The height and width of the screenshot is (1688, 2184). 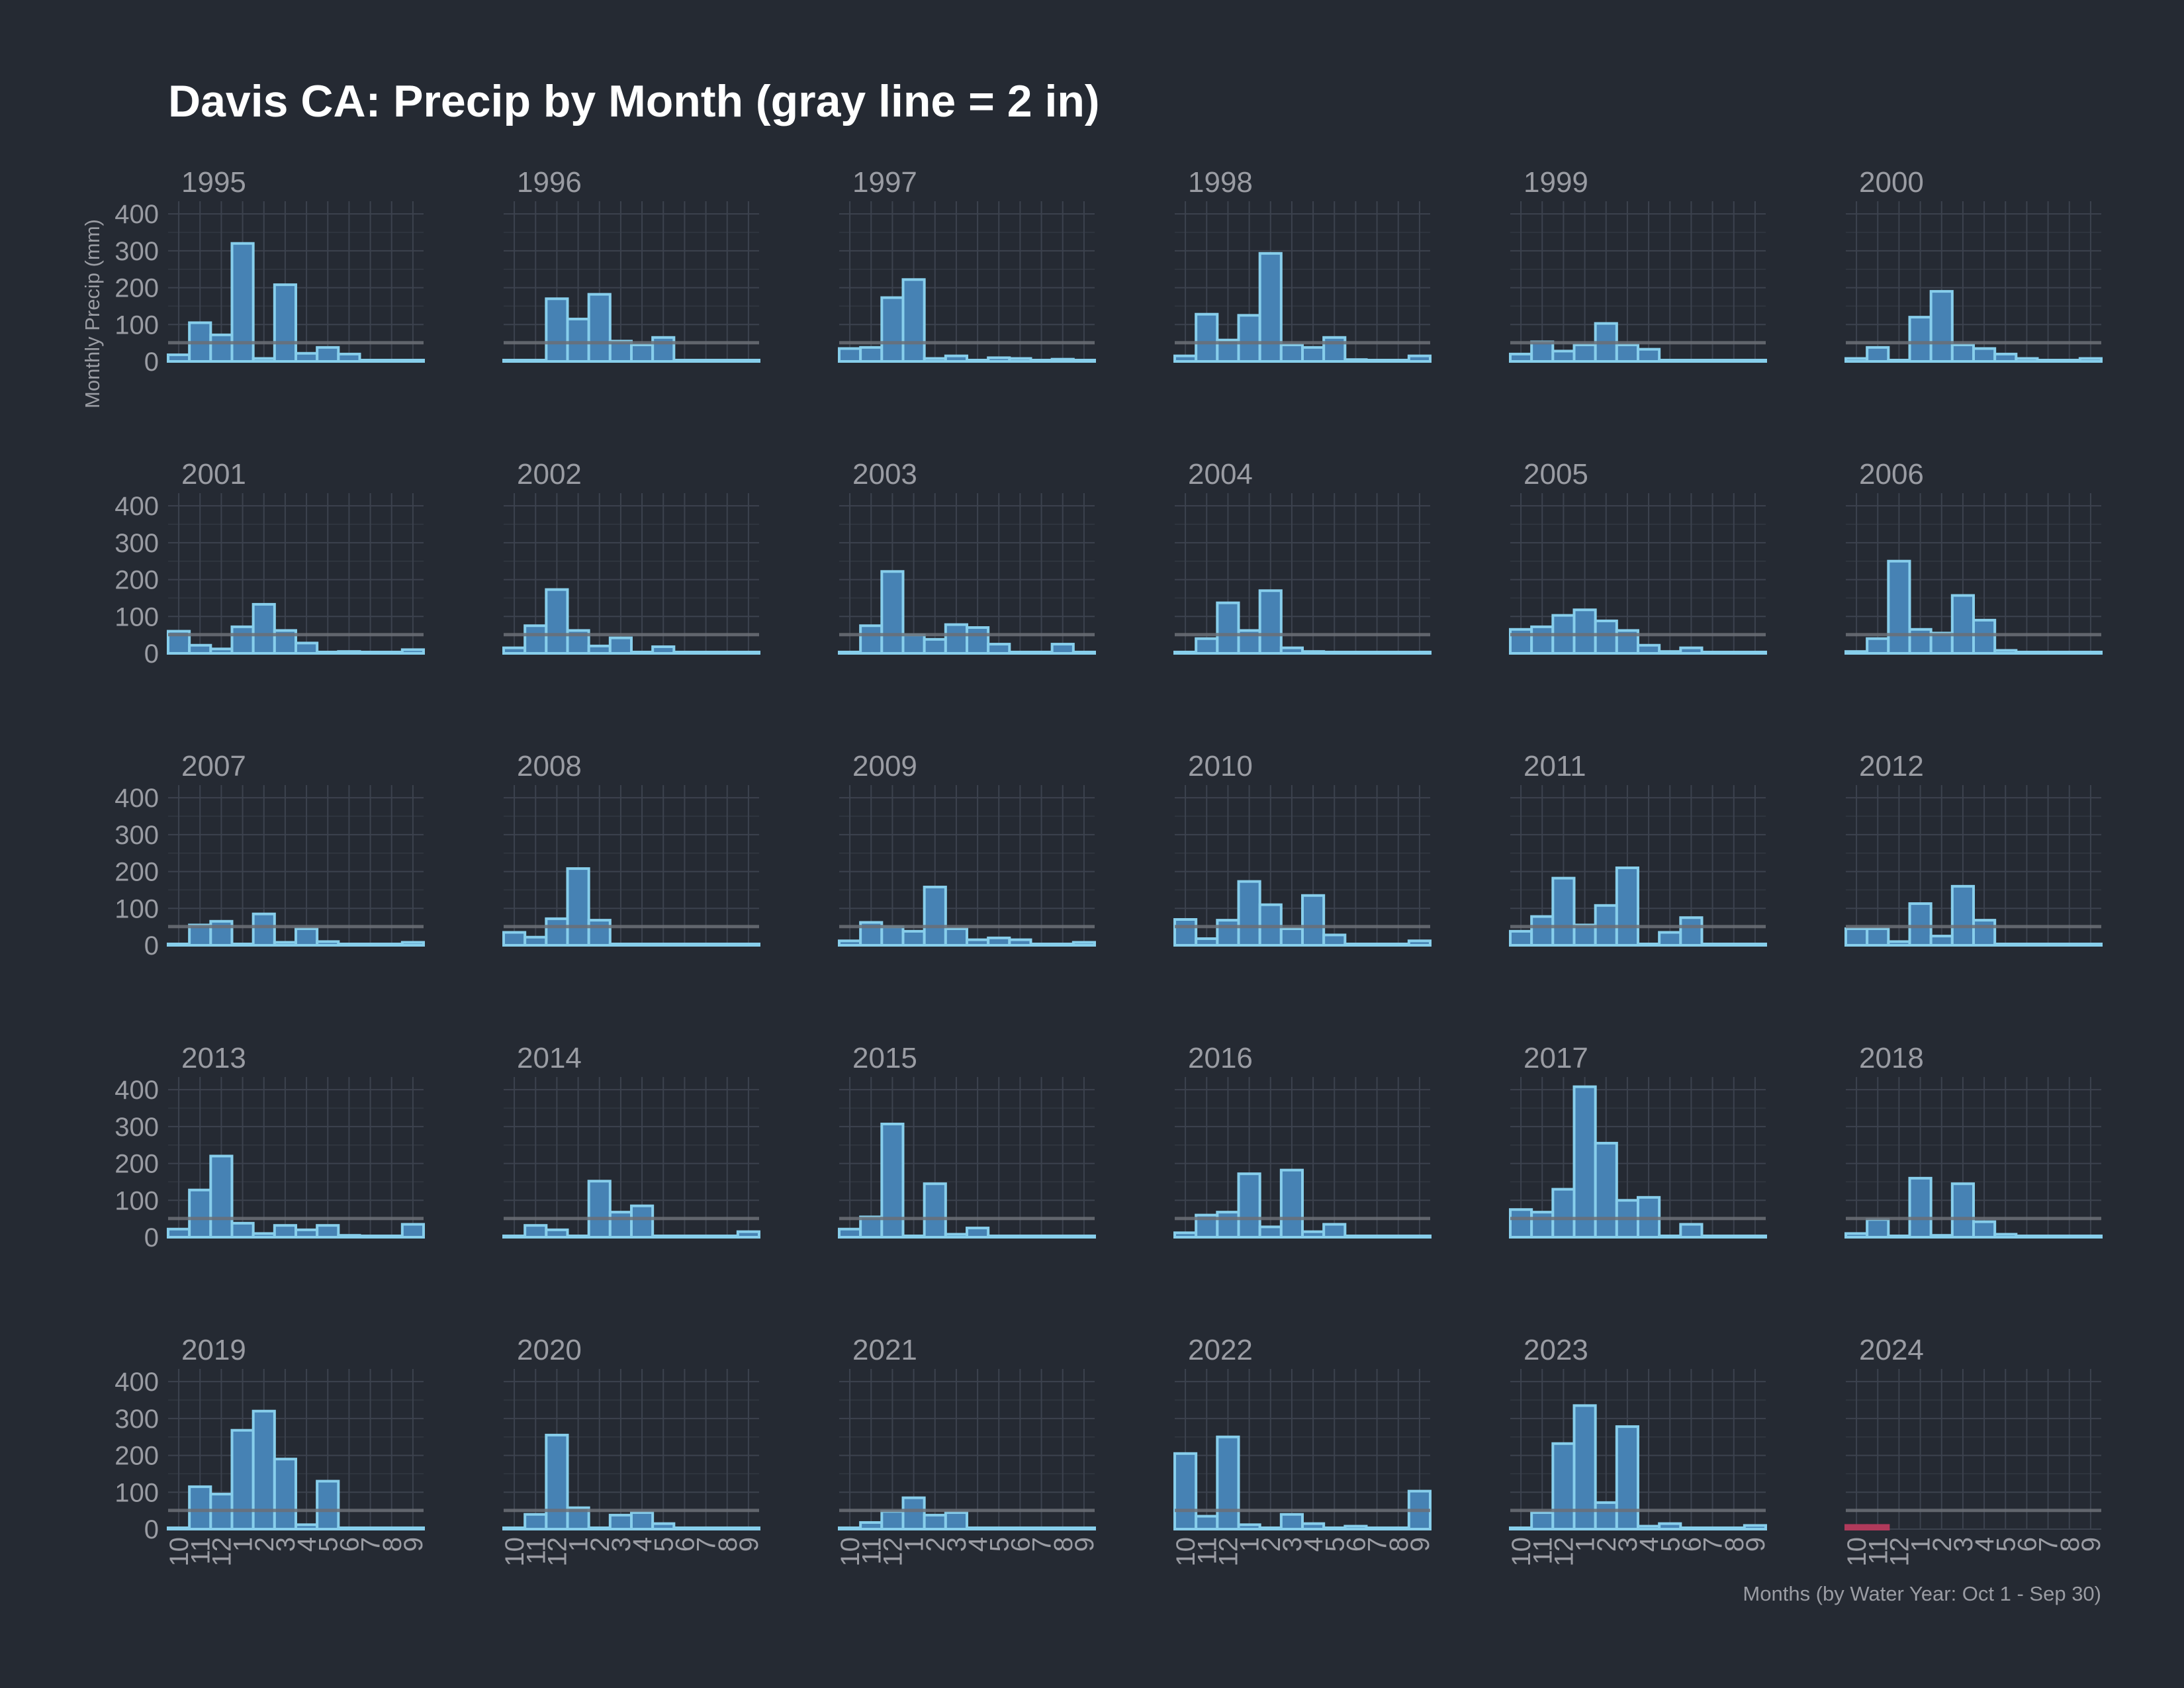 What do you see at coordinates (578, 1237) in the screenshot?
I see `bar-2014-m1` at bounding box center [578, 1237].